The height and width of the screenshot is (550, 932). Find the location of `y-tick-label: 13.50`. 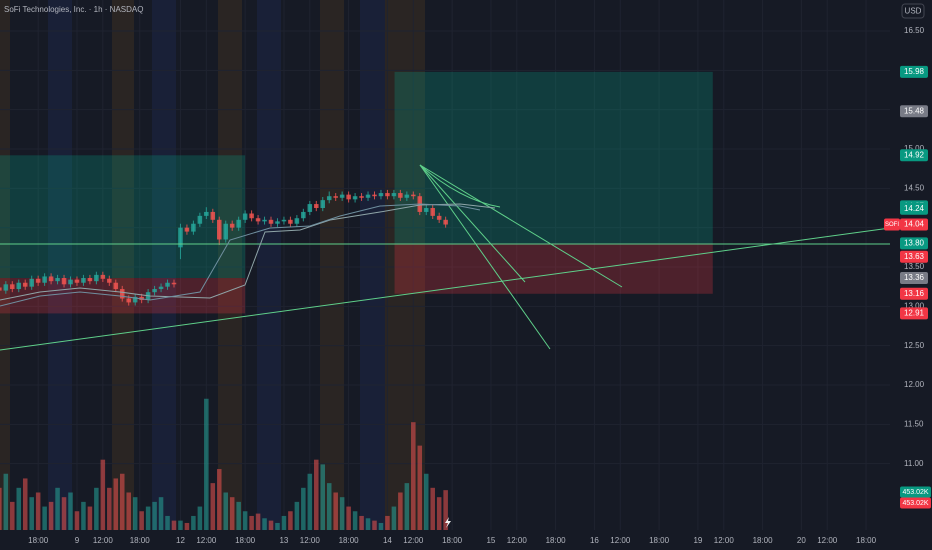

y-tick-label: 13.50 is located at coordinates (914, 266).